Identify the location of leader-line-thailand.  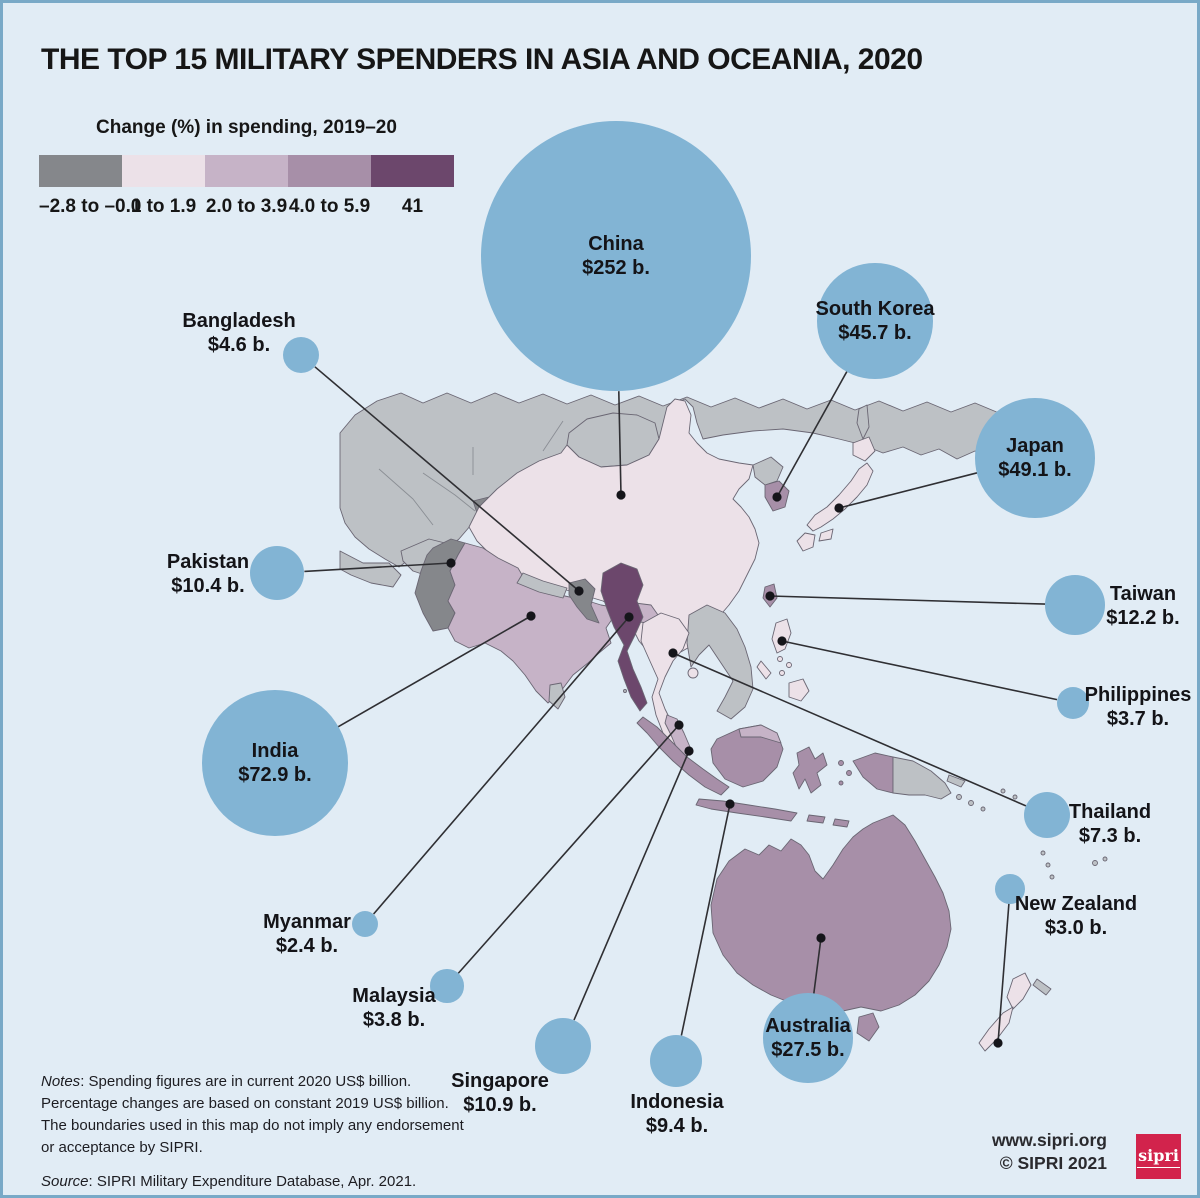
(849, 729).